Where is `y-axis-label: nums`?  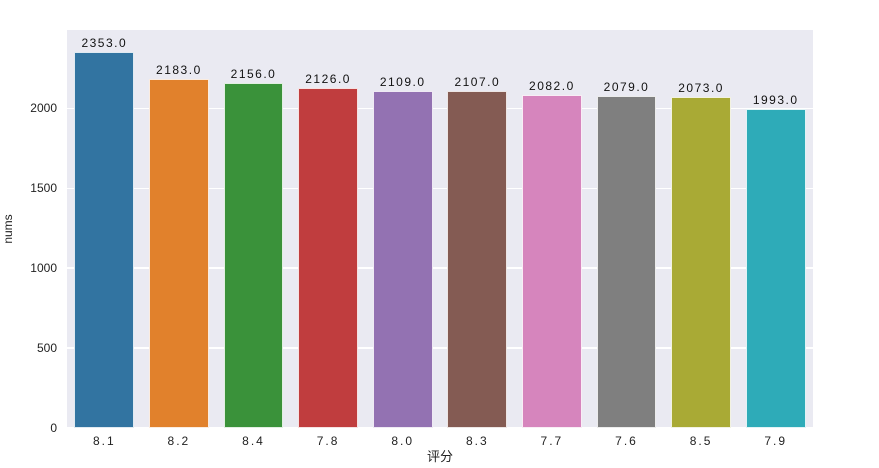 y-axis-label: nums is located at coordinates (8, 229).